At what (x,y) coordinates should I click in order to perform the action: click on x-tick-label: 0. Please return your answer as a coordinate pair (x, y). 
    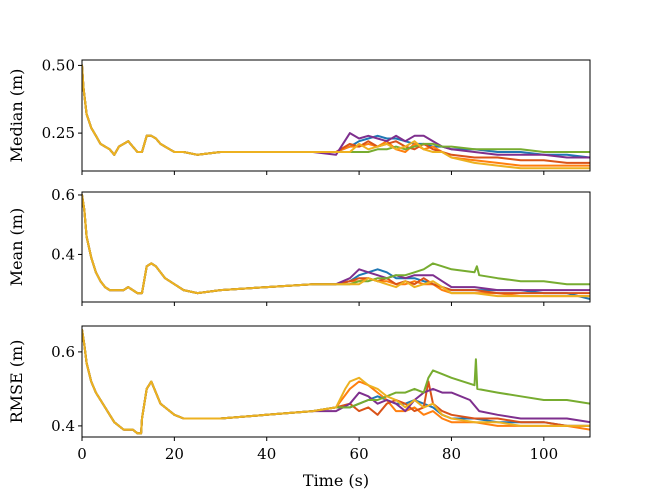
    Looking at the image, I should click on (82, 454).